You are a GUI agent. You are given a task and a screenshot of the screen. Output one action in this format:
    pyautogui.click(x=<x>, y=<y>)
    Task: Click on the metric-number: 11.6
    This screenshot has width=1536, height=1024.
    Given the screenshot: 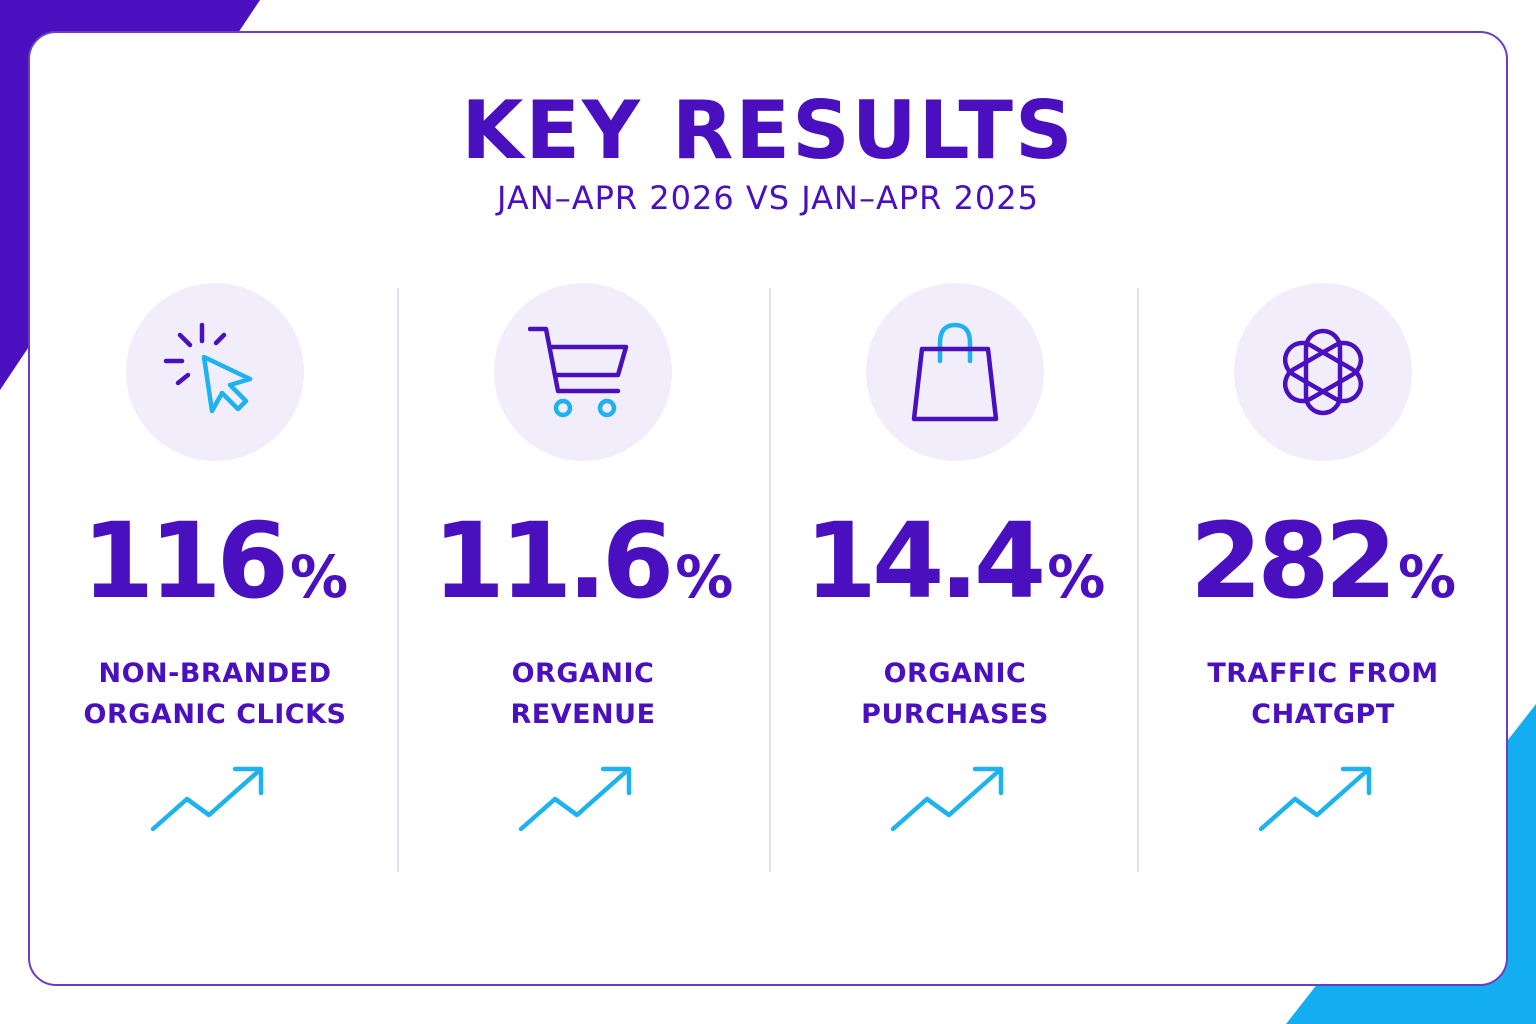 What is the action you would take?
    pyautogui.click(x=553, y=561)
    